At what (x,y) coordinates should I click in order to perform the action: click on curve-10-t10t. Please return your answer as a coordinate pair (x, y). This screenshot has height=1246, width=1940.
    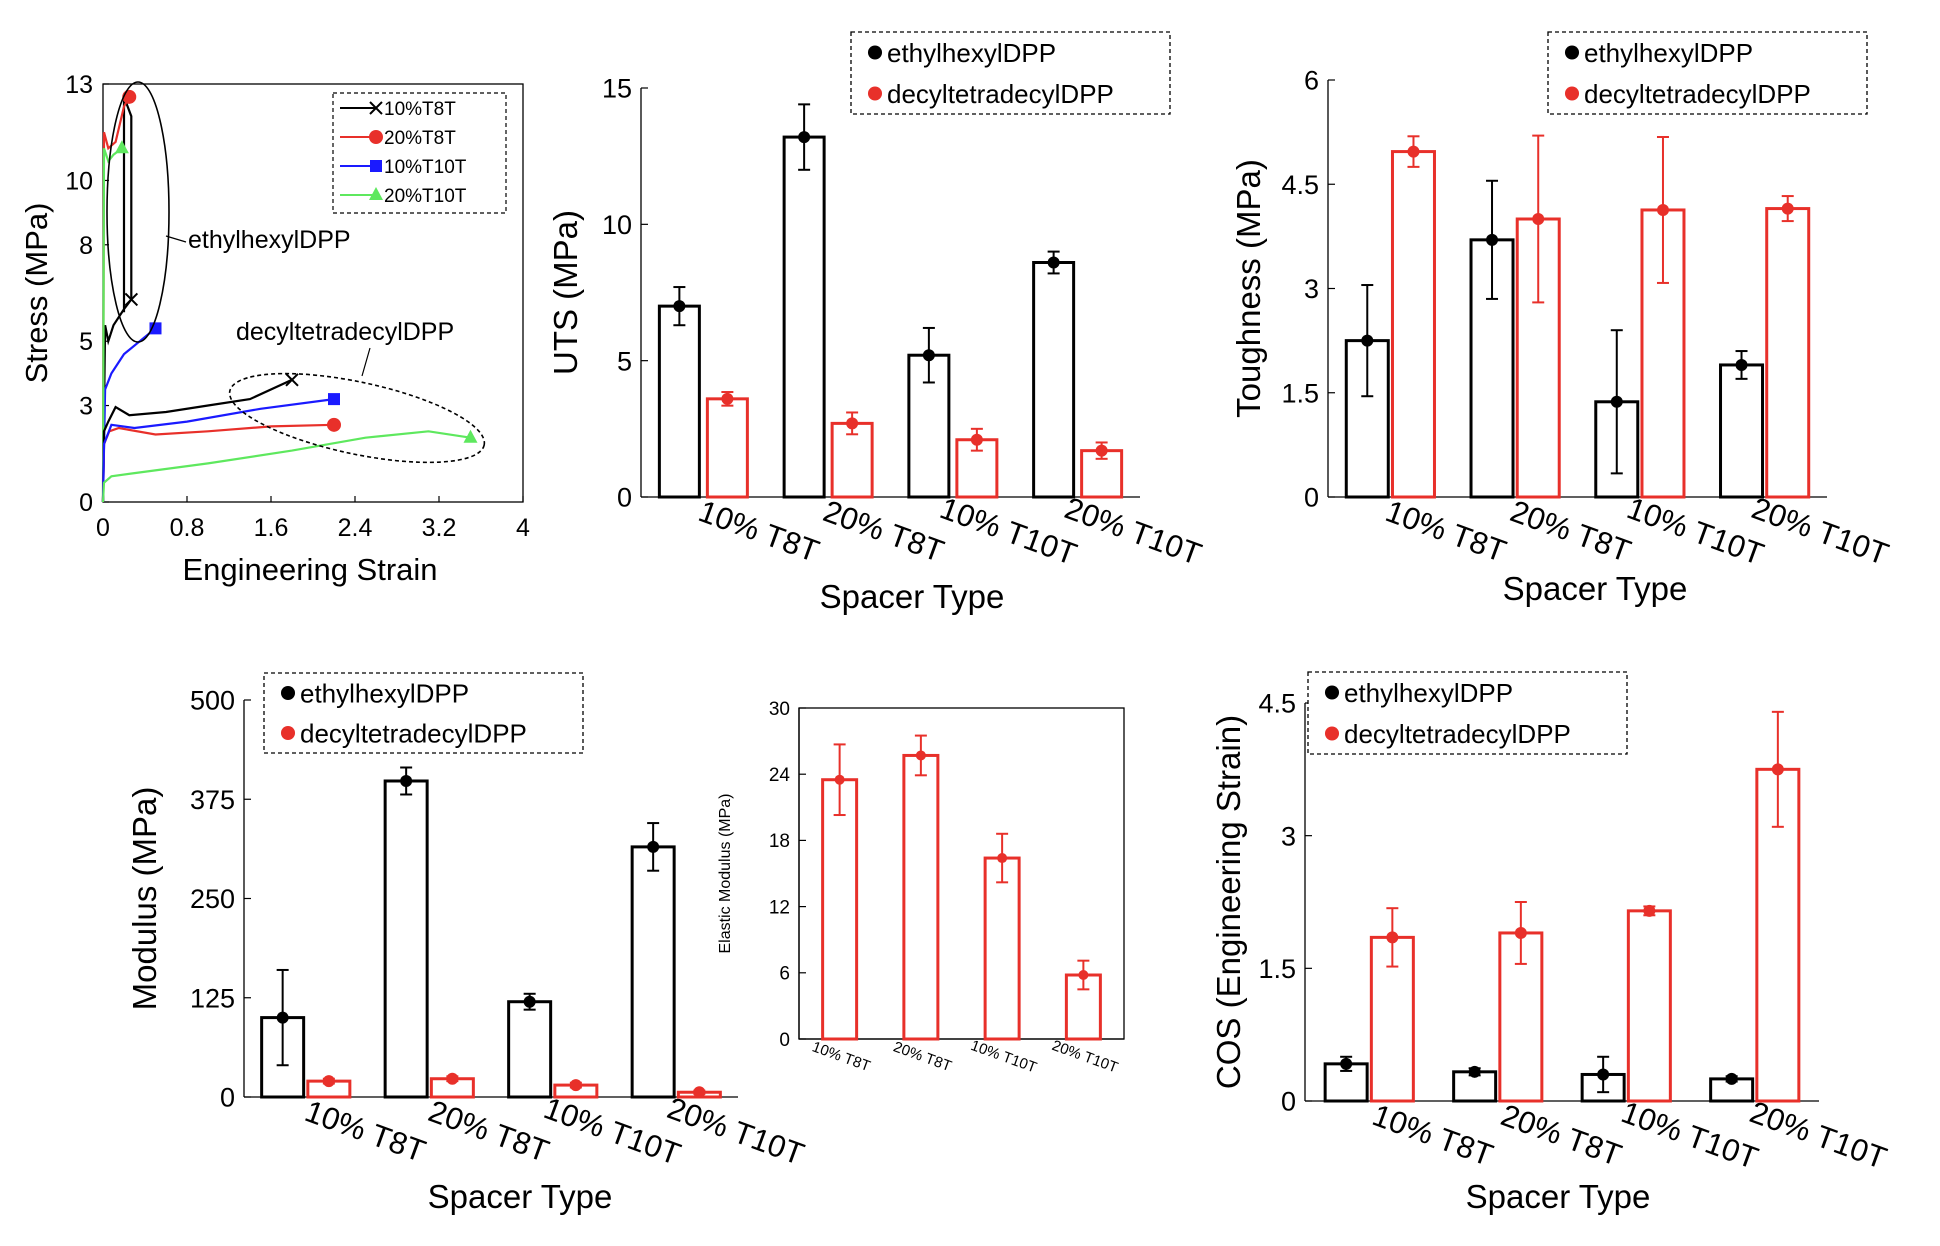
    Looking at the image, I should click on (129, 415).